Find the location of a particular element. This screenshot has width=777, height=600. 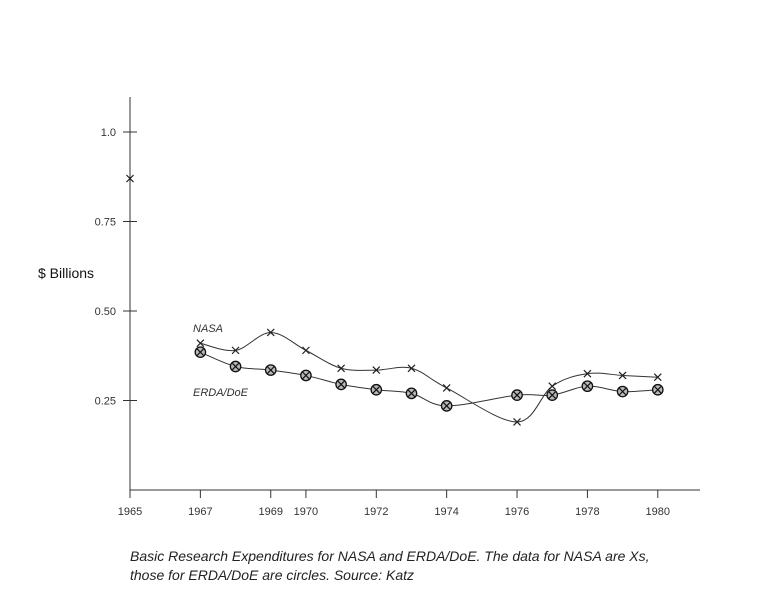

erda-series-label: ERDA/DoE is located at coordinates (221, 393).